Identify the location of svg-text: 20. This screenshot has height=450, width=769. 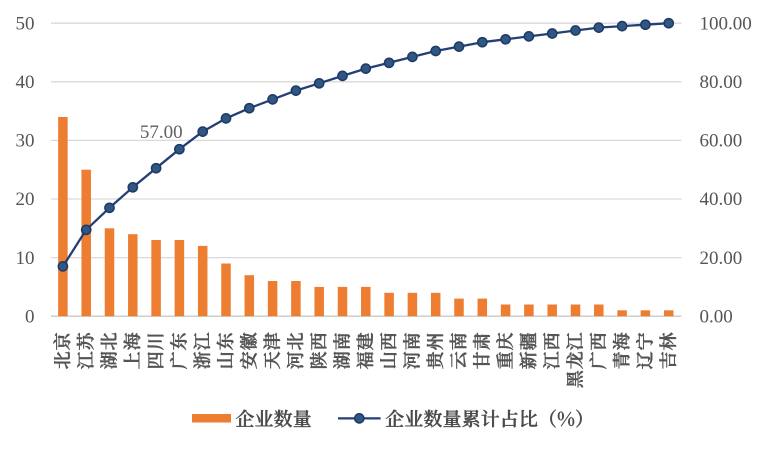
(25, 199).